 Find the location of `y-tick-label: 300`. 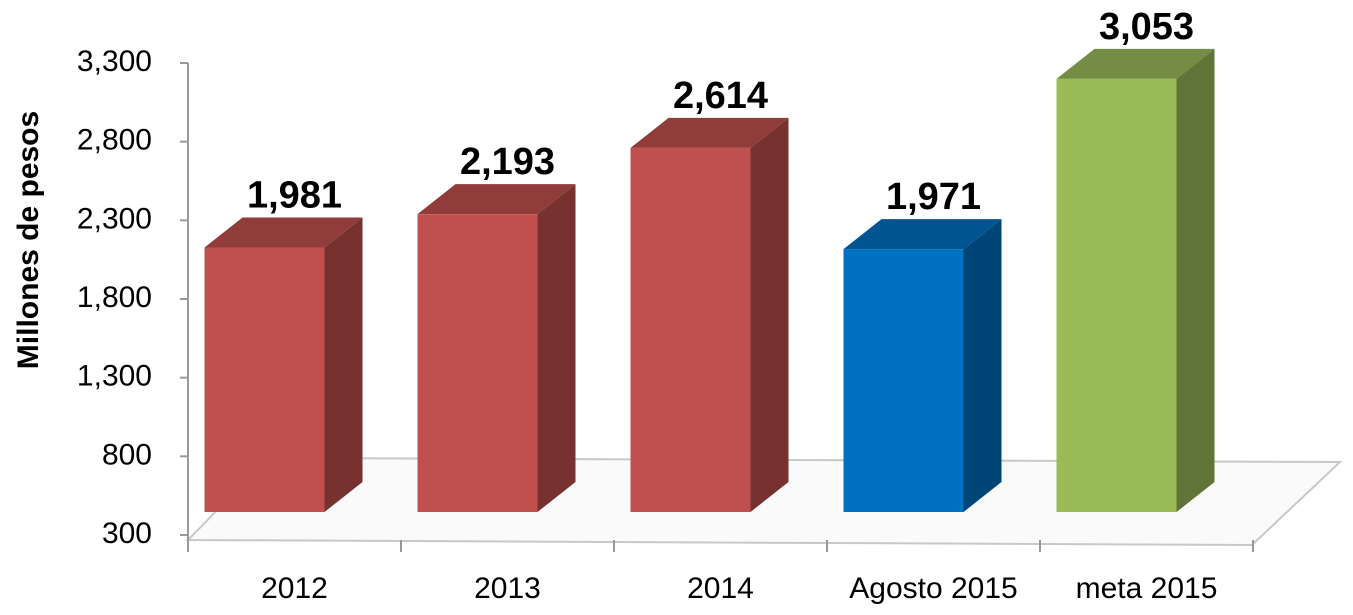

y-tick-label: 300 is located at coordinates (127, 533).